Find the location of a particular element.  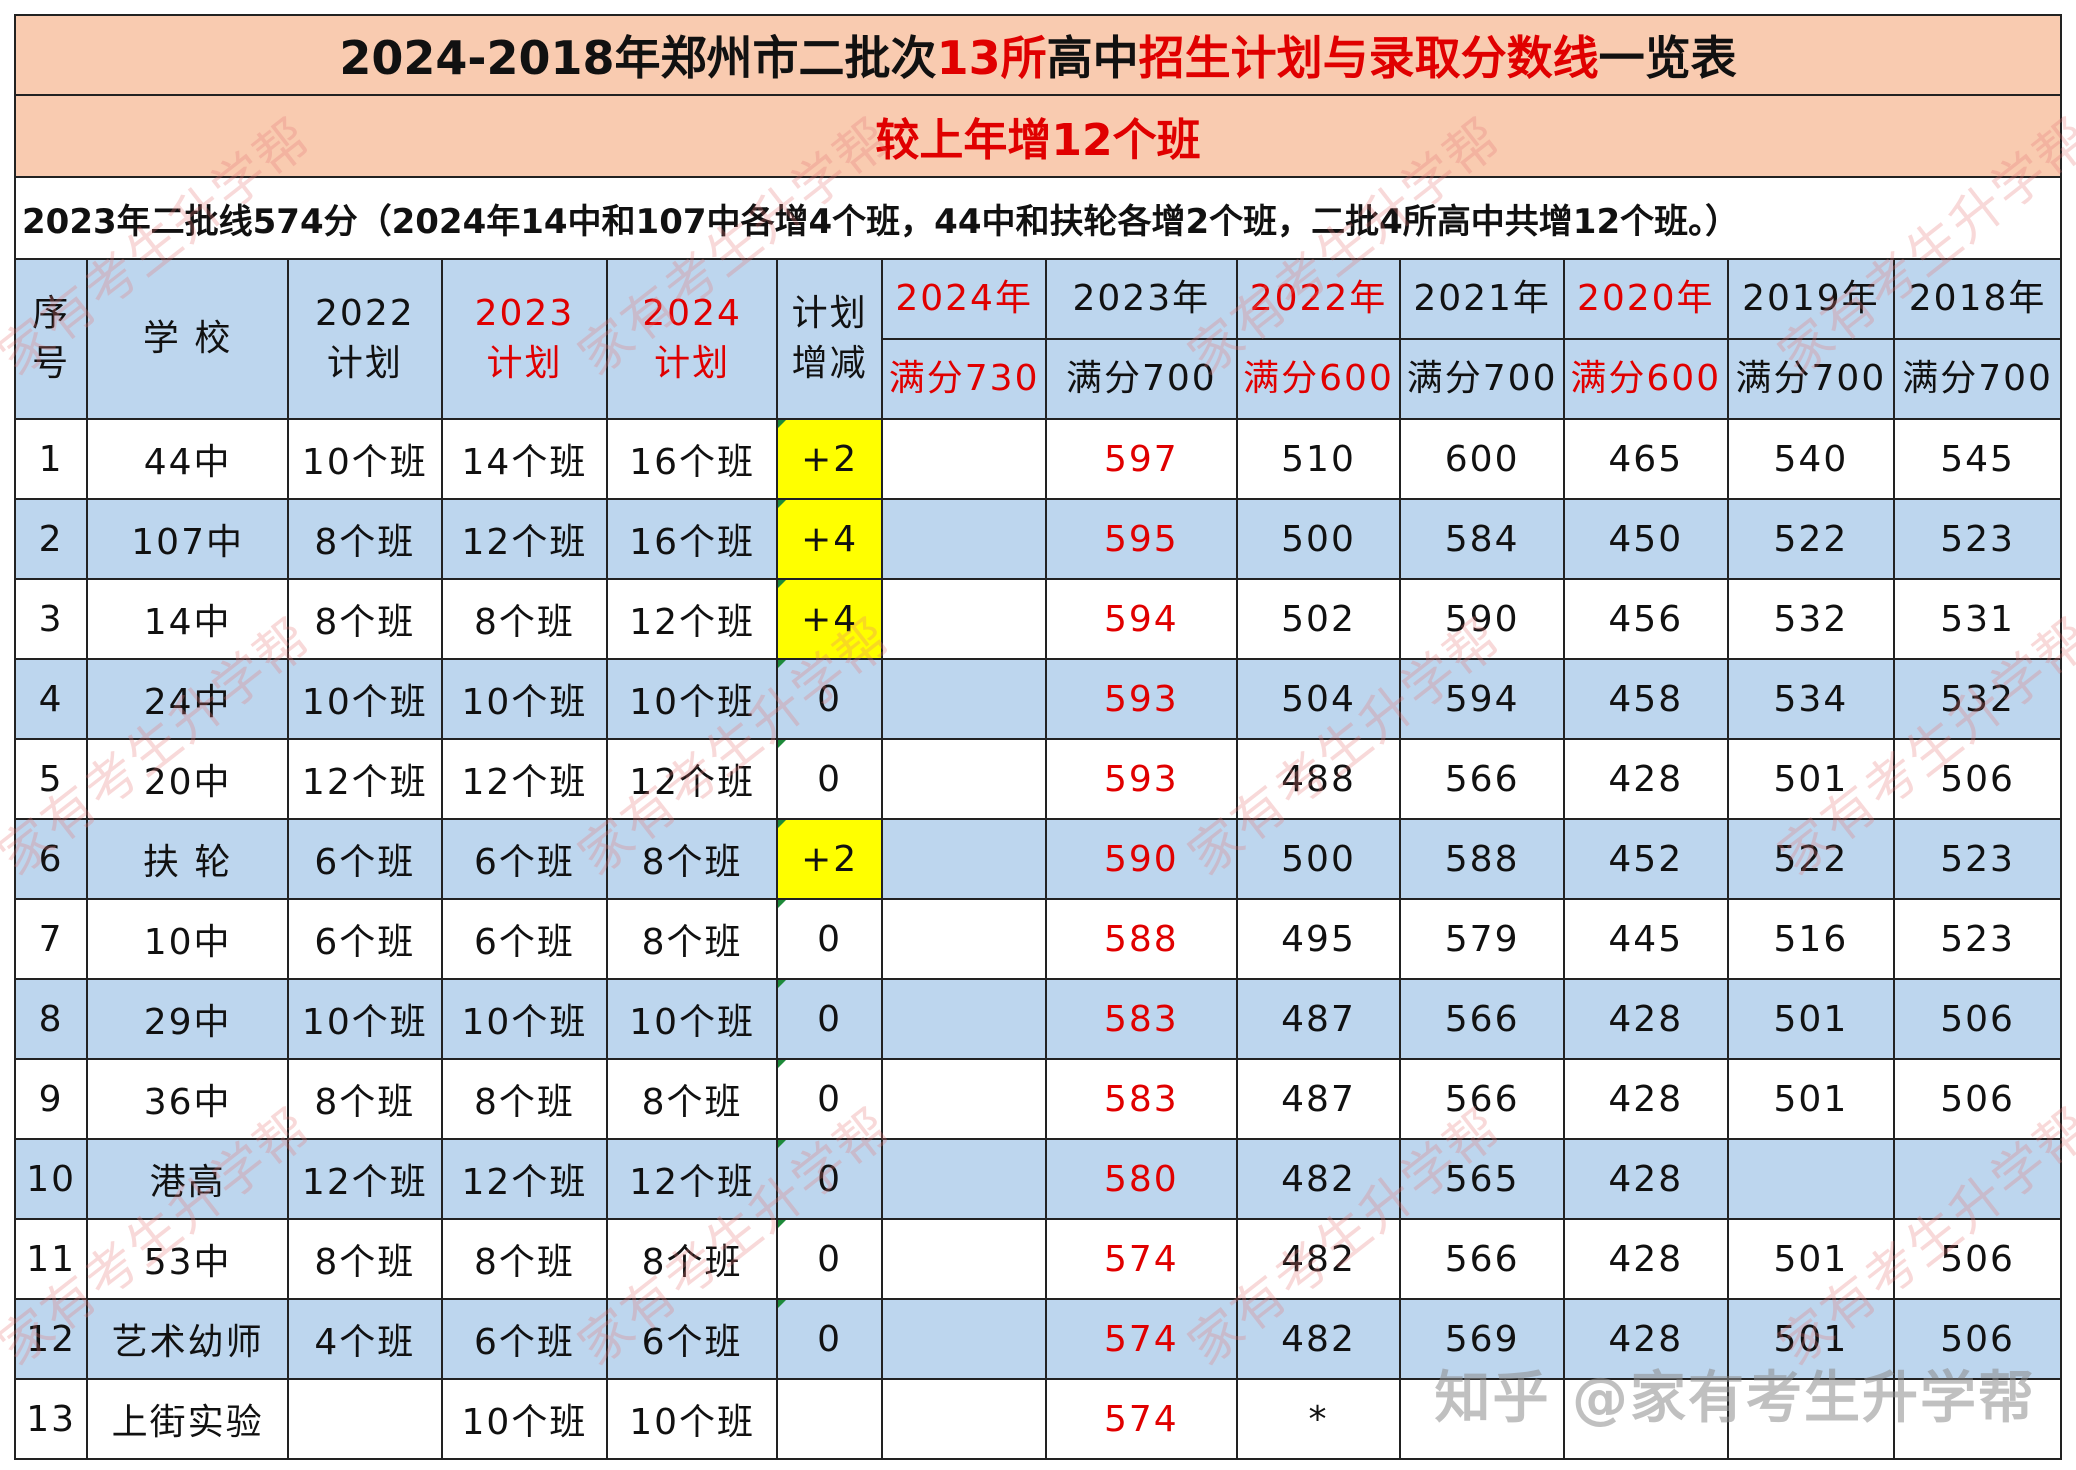

header-plan-2023: 2023 计划 is located at coordinates (524, 339).